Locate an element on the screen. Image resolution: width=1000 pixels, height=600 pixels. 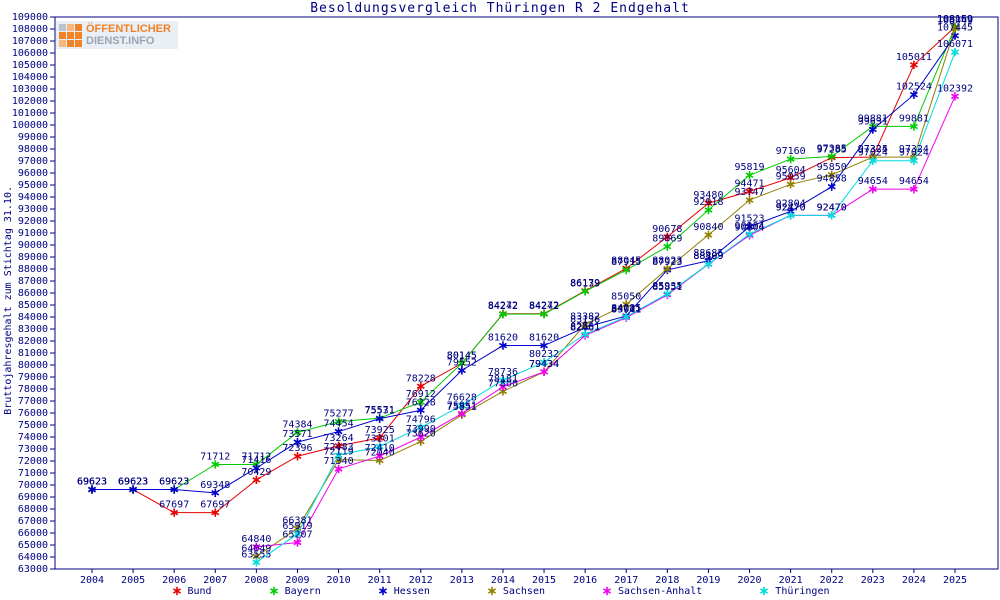
svg-text: 74796 is located at coordinates (421, 419).